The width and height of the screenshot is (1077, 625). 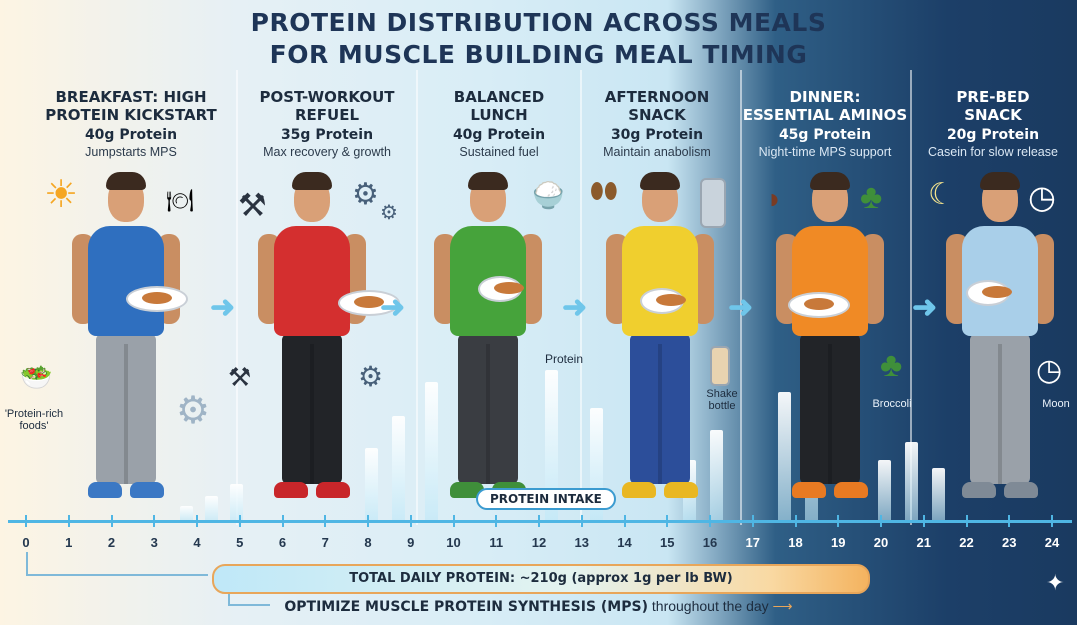 What do you see at coordinates (1056, 404) in the screenshot?
I see `moon-label: Moon` at bounding box center [1056, 404].